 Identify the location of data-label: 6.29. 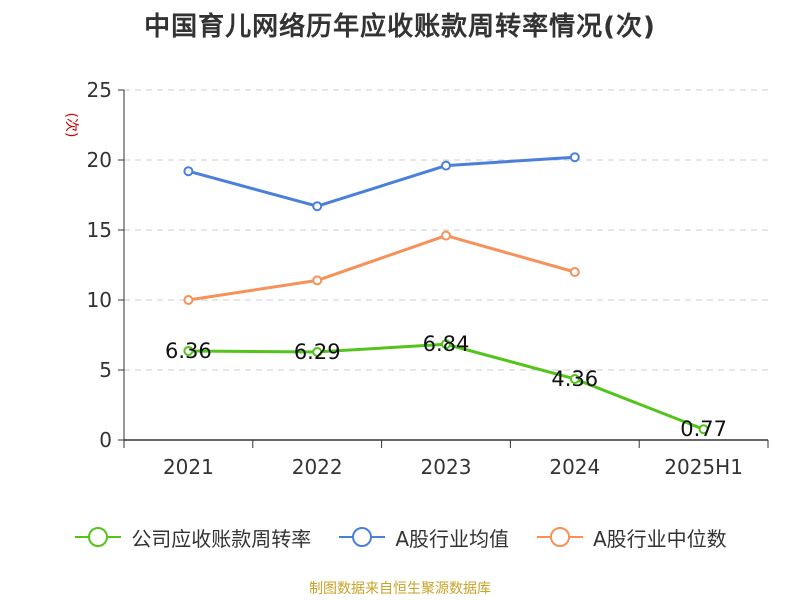
(317, 352).